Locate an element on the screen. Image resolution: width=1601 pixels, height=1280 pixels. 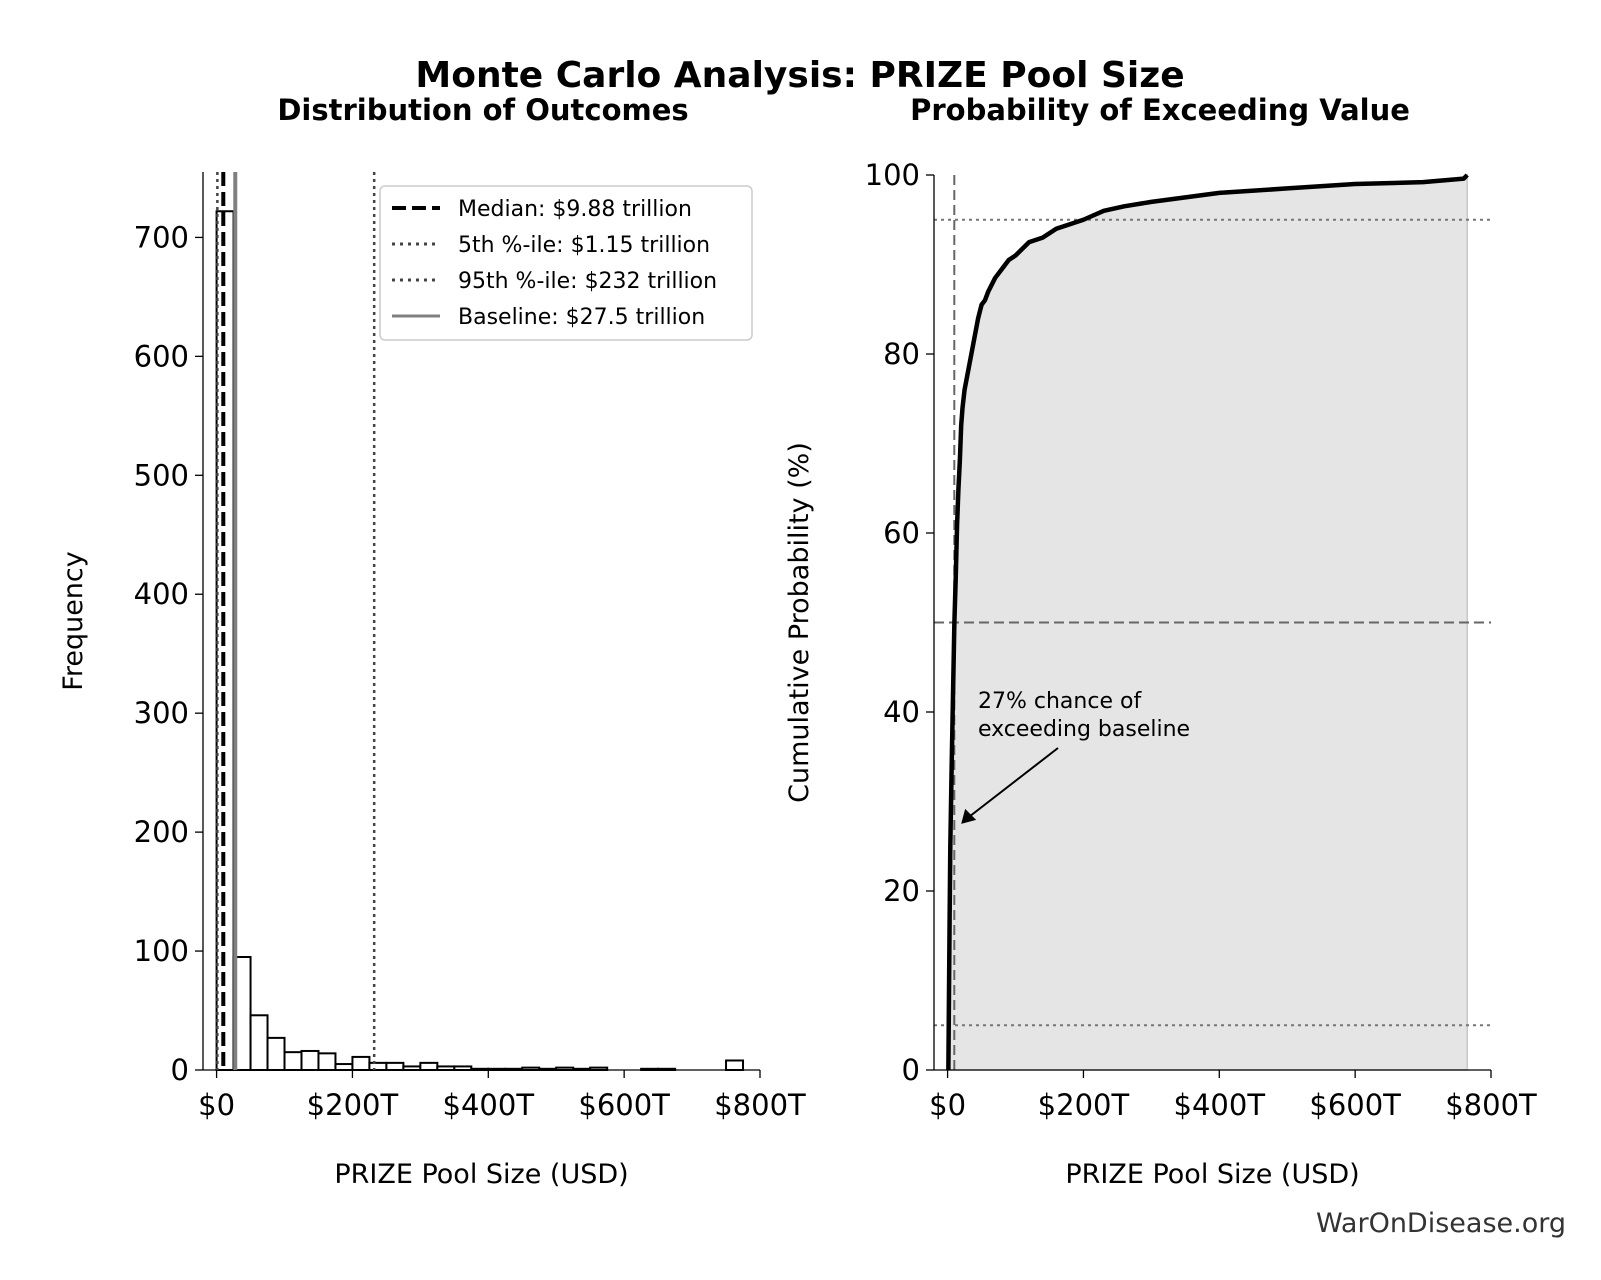
legend-entry: 95th %-ile: $232 trillion is located at coordinates (587, 281).